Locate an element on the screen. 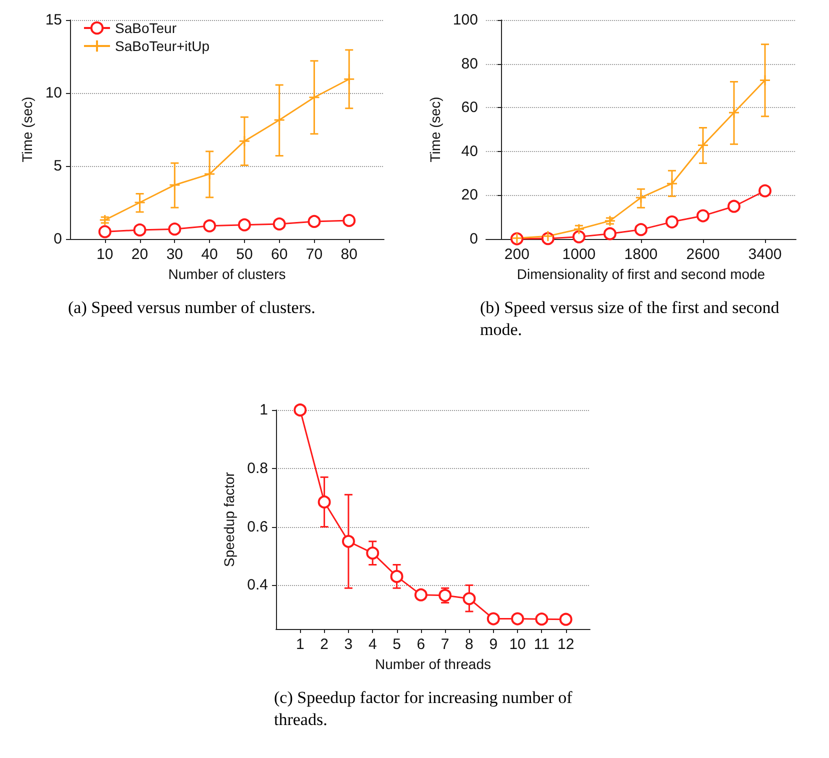  y-tick-label: 5 is located at coordinates (58, 166).